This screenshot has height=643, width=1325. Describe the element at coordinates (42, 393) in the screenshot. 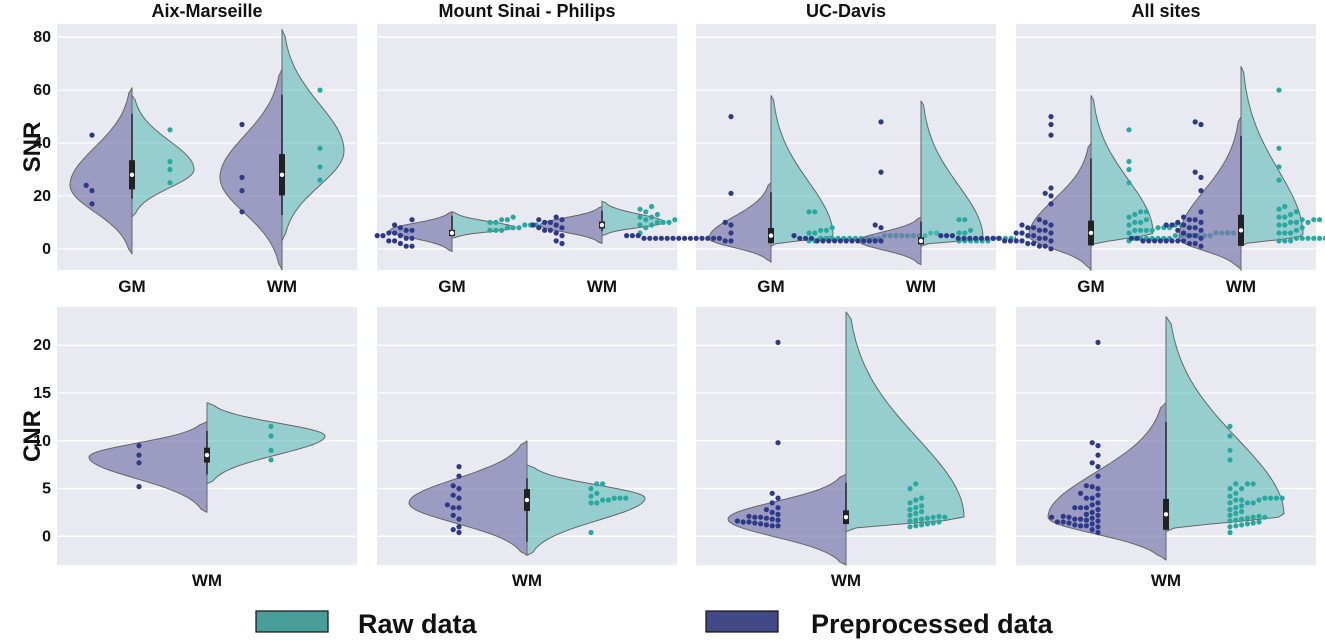

I see `y-tick-label: 15` at that location.